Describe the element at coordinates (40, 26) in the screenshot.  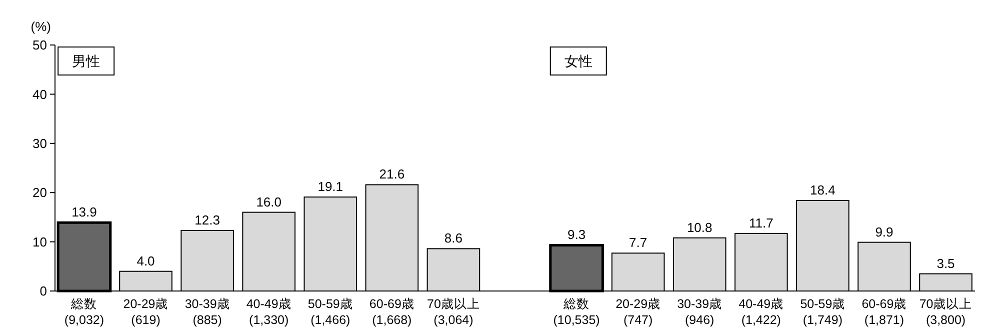
I see `y-axis-title: (%)` at that location.